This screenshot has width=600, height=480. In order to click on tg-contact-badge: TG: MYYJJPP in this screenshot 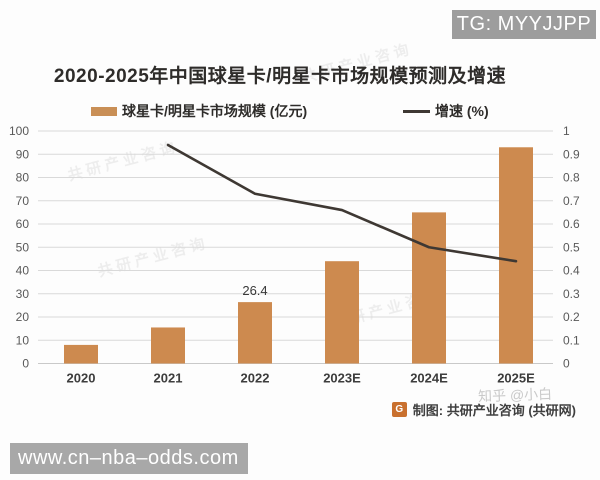, I will do `click(524, 24)`.